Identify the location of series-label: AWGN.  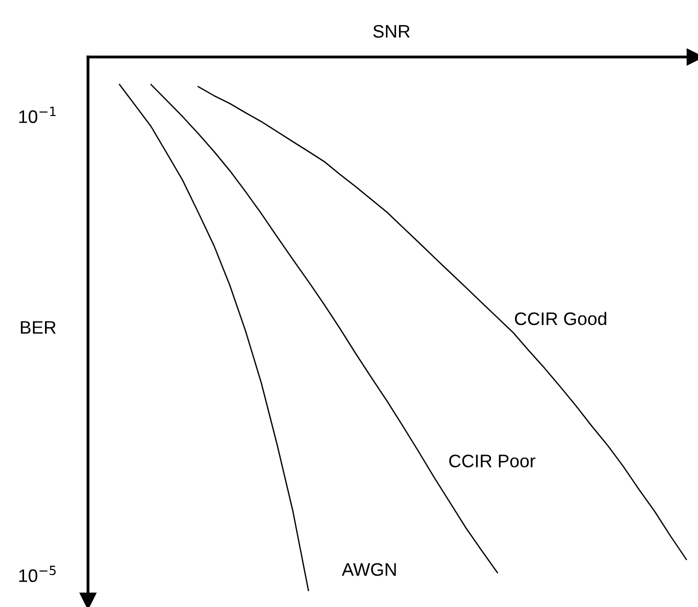
(369, 569).